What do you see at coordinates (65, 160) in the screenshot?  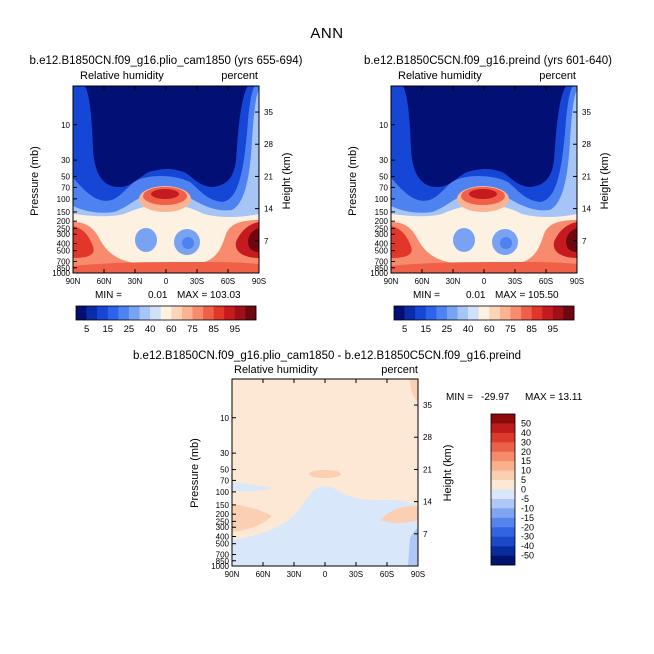 I see `y-tick-label: 30` at bounding box center [65, 160].